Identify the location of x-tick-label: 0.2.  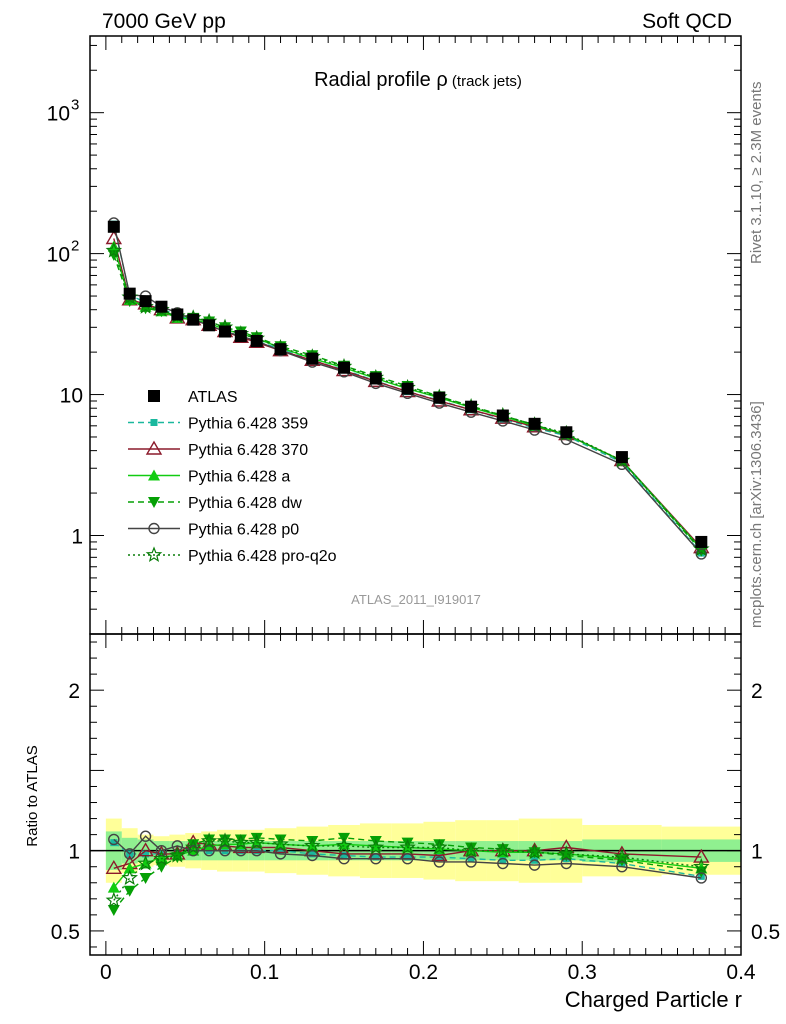
(423, 972).